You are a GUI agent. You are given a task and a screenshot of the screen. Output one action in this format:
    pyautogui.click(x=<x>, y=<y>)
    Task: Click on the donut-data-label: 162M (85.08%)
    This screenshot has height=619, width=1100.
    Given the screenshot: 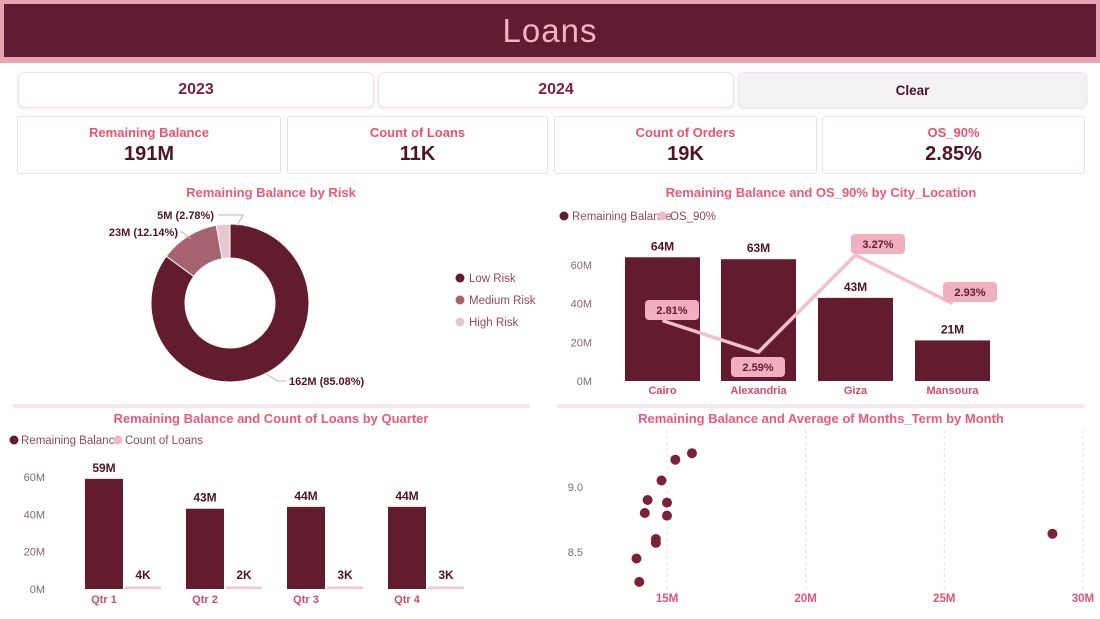 What is the action you would take?
    pyautogui.click(x=327, y=382)
    